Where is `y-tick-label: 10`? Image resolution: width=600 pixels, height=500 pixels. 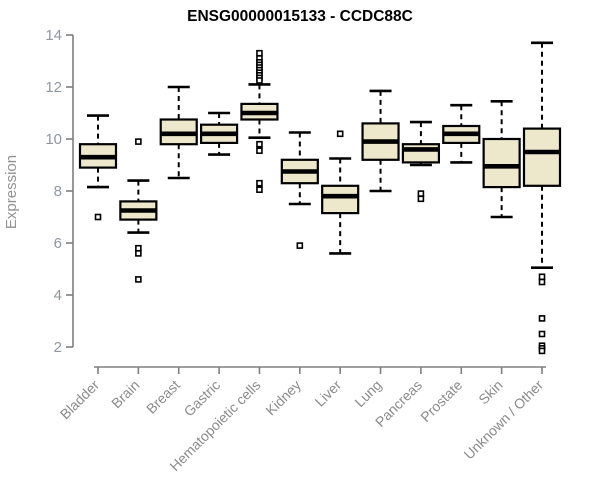
y-tick-label: 10 is located at coordinates (53, 139).